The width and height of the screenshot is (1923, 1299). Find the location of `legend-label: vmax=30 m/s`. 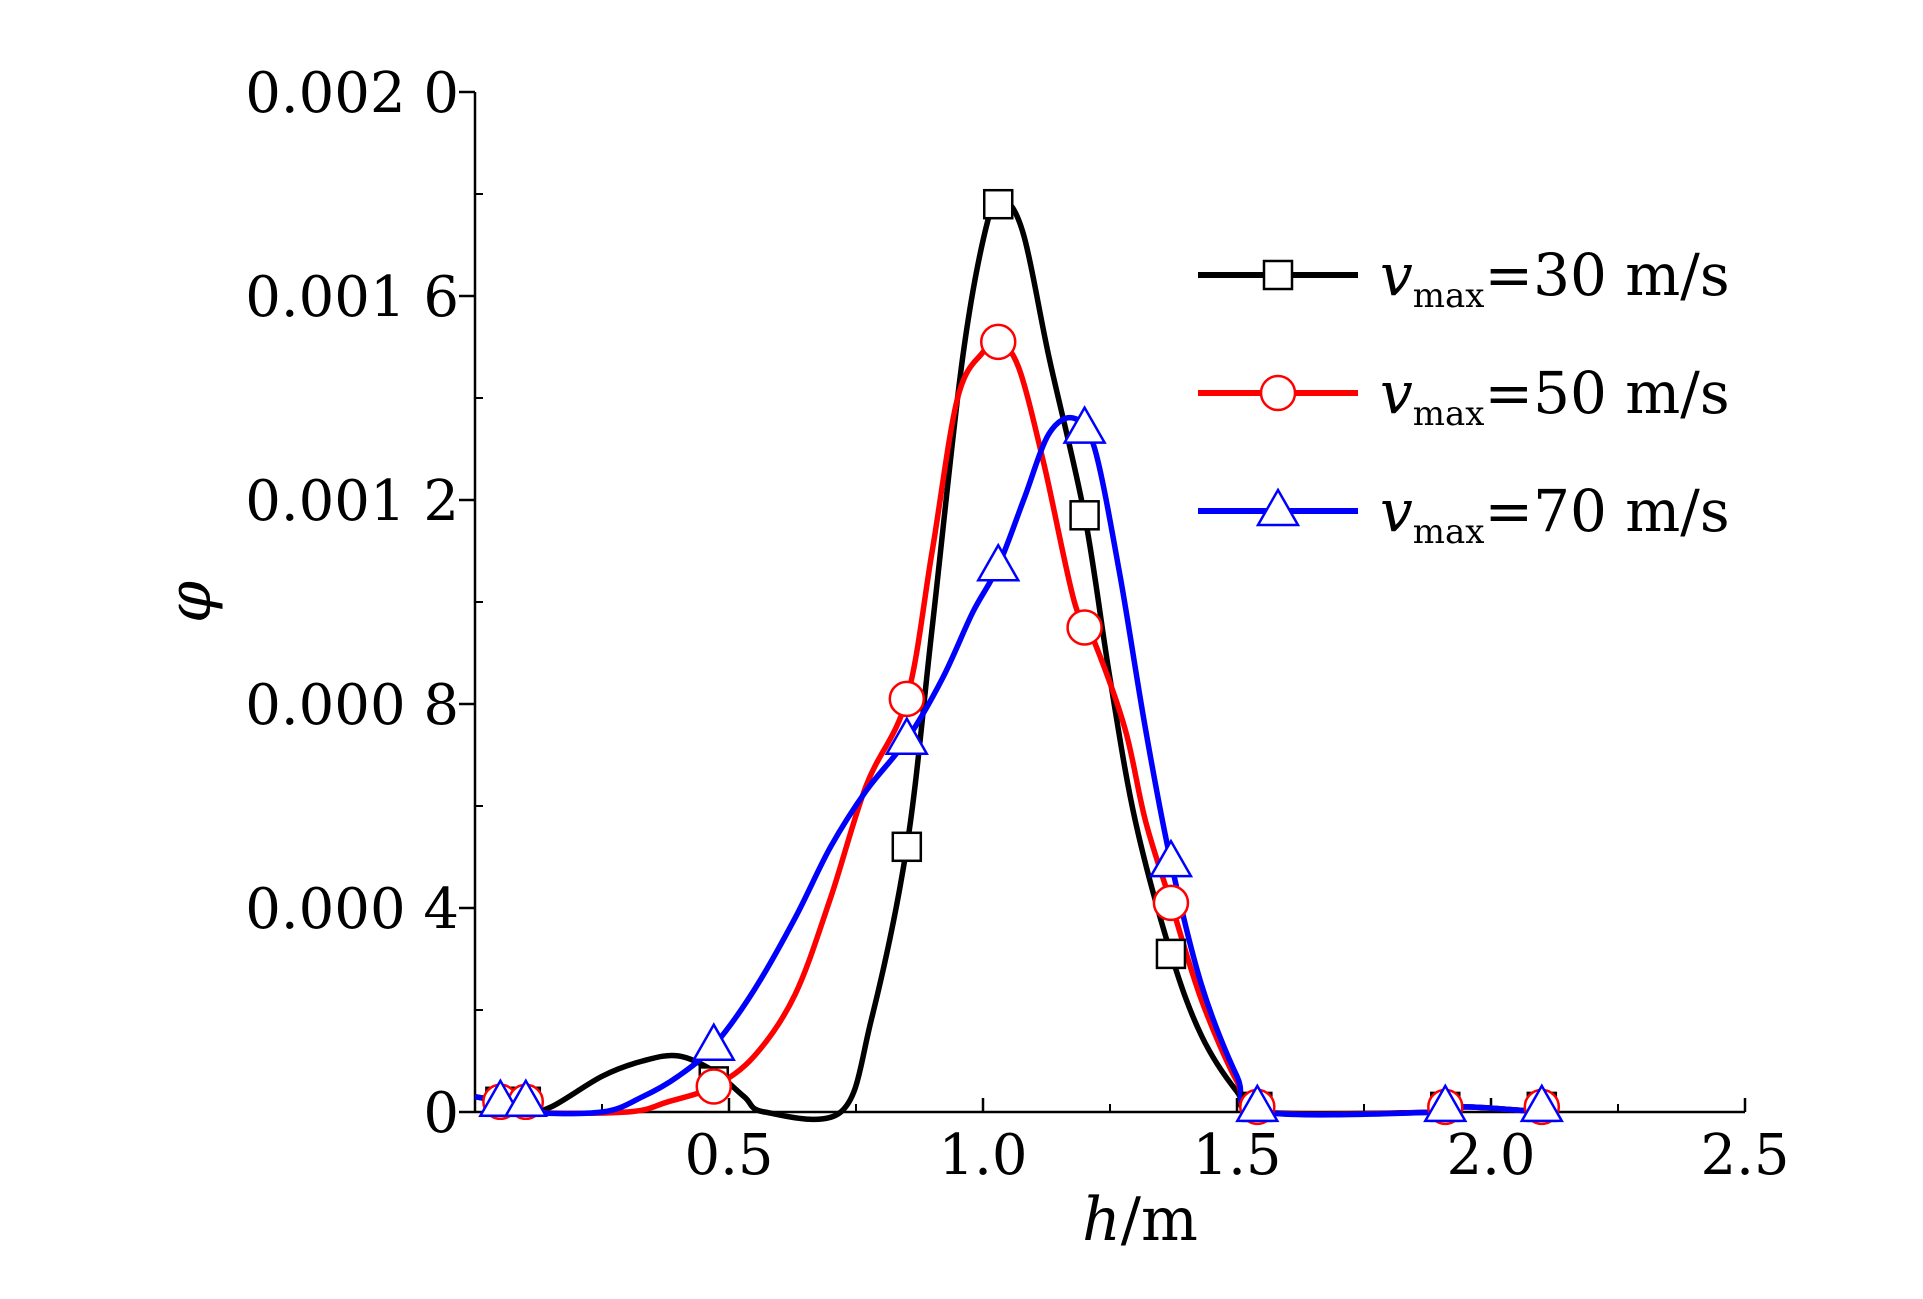

legend-label: vmax=30 m/s is located at coordinates (1555, 278).